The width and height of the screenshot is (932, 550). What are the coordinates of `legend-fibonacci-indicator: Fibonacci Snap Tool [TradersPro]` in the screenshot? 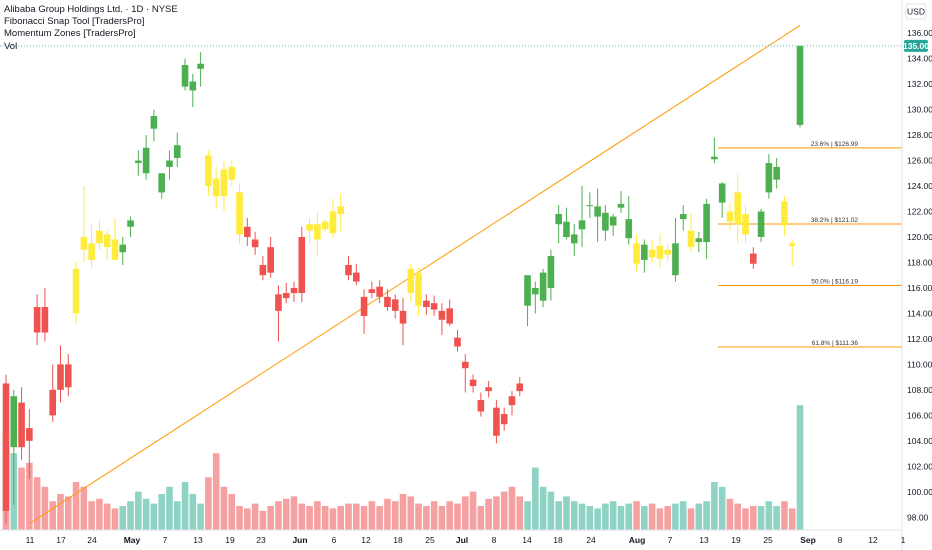 It's located at (74, 22).